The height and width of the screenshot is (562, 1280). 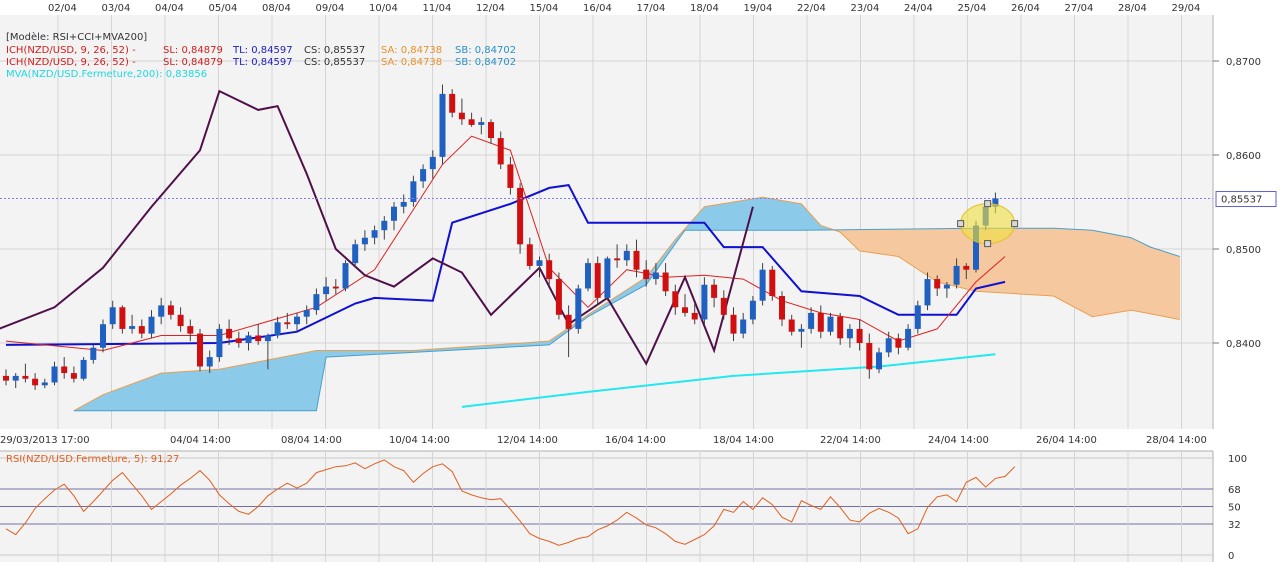 I want to click on rsi-tick-label: 50, so click(x=1234, y=508).